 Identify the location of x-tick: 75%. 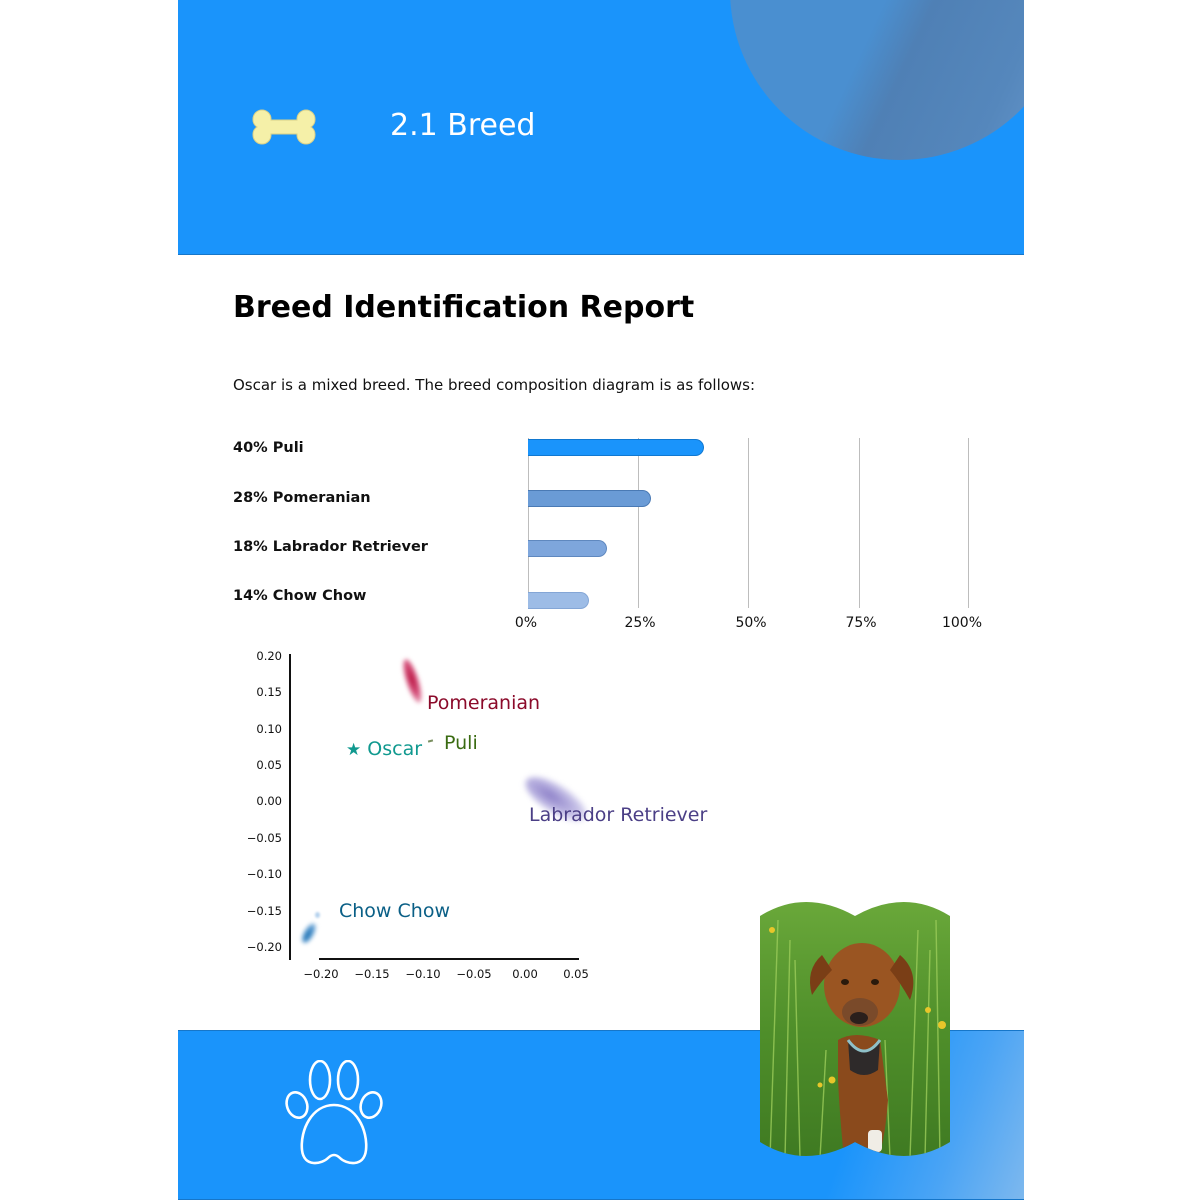
(861, 623).